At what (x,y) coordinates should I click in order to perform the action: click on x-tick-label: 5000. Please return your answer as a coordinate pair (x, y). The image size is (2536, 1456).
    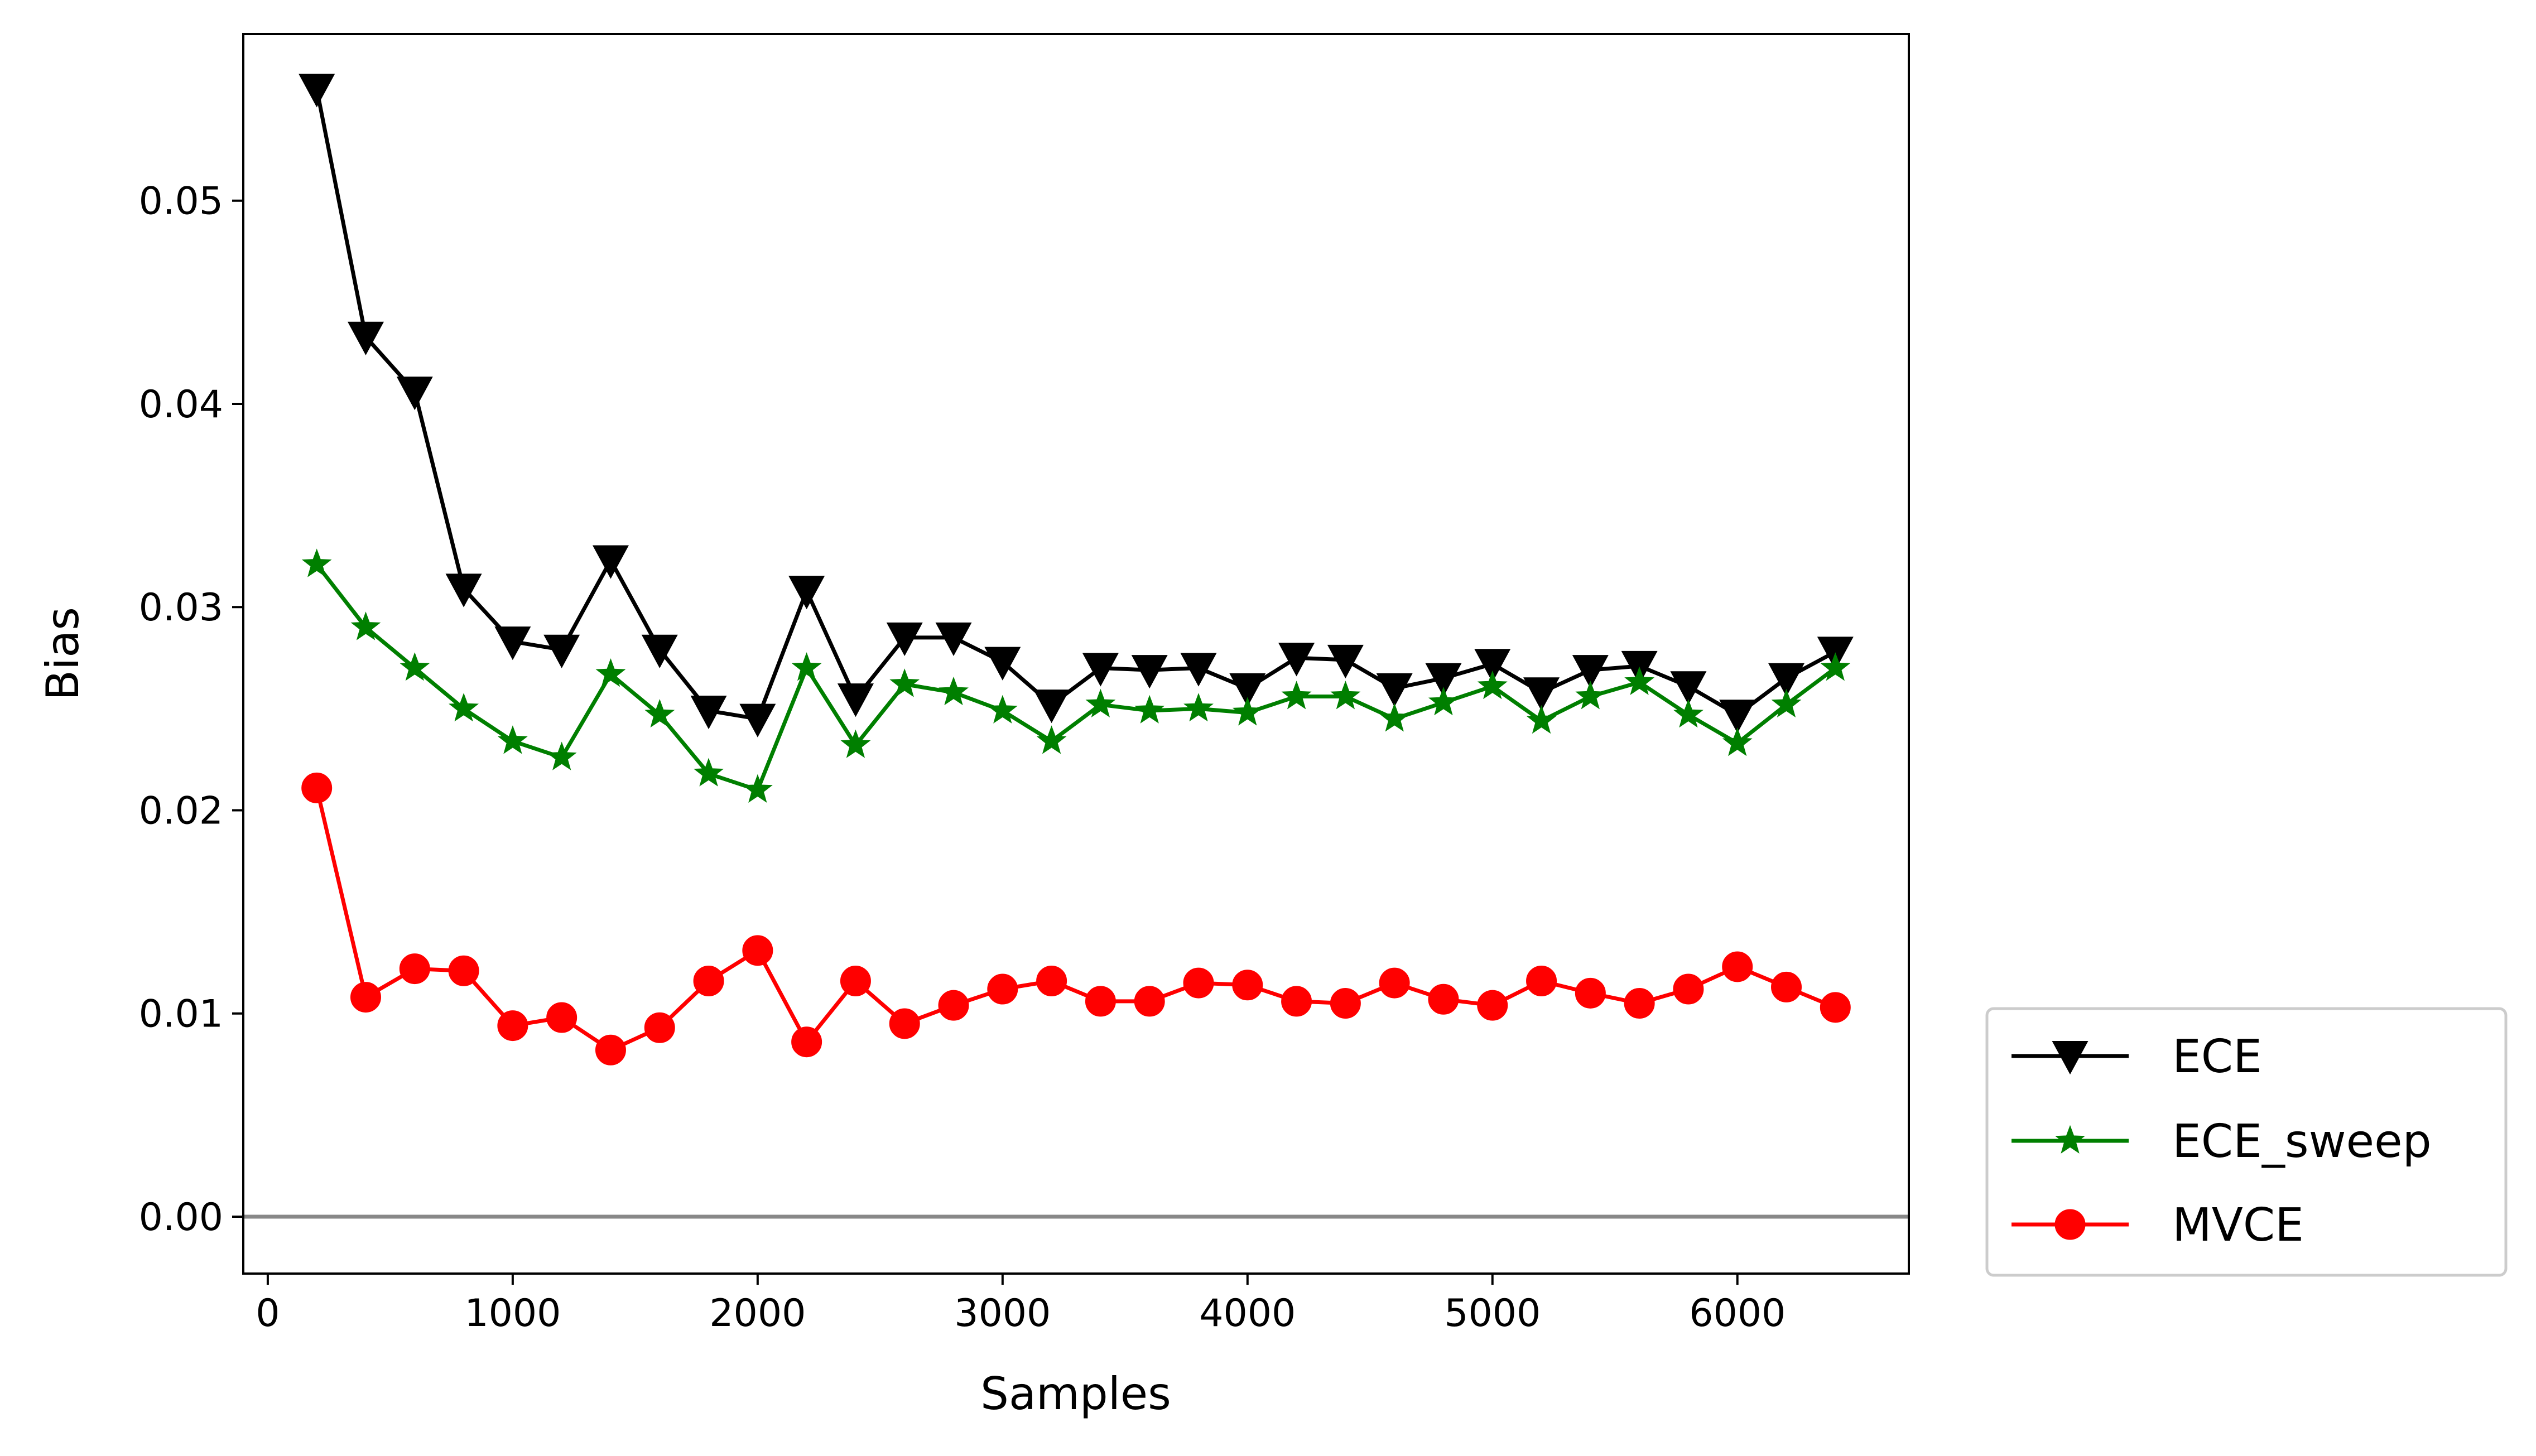
    Looking at the image, I should click on (1493, 1313).